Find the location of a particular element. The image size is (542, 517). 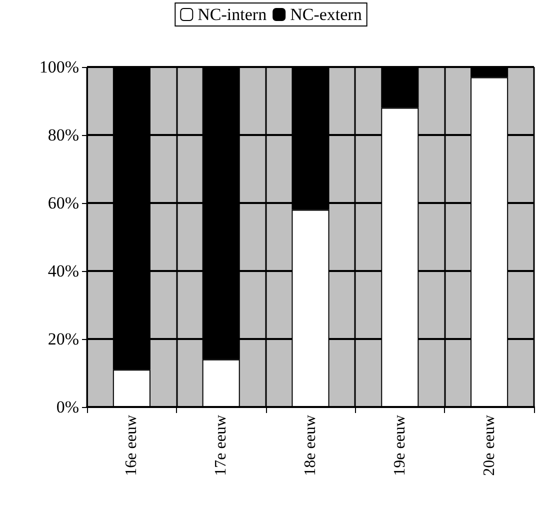

x-tick-label: 19e eeuw is located at coordinates (399, 445).